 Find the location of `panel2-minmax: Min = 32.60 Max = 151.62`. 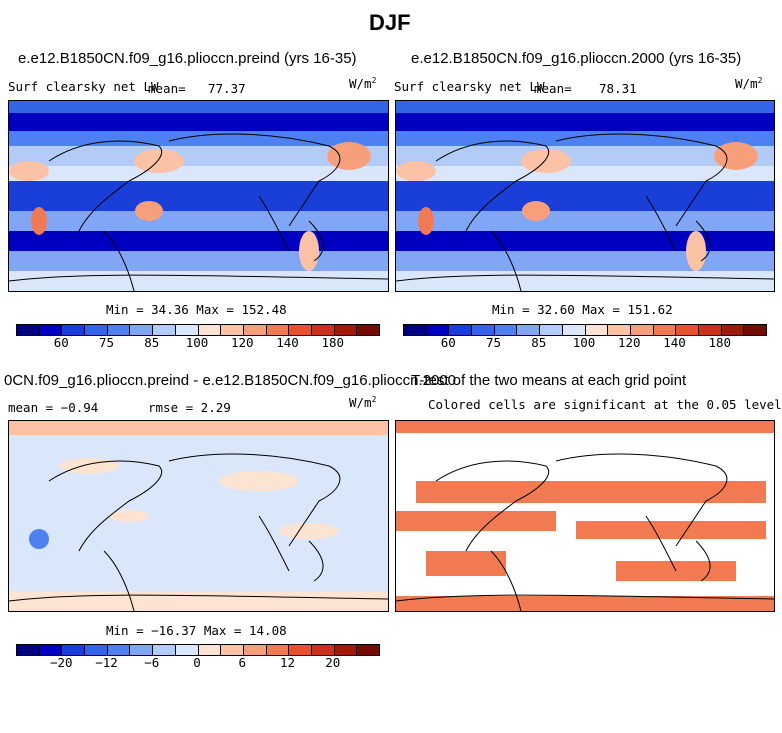

panel2-minmax: Min = 32.60 Max = 151.62 is located at coordinates (582, 309).